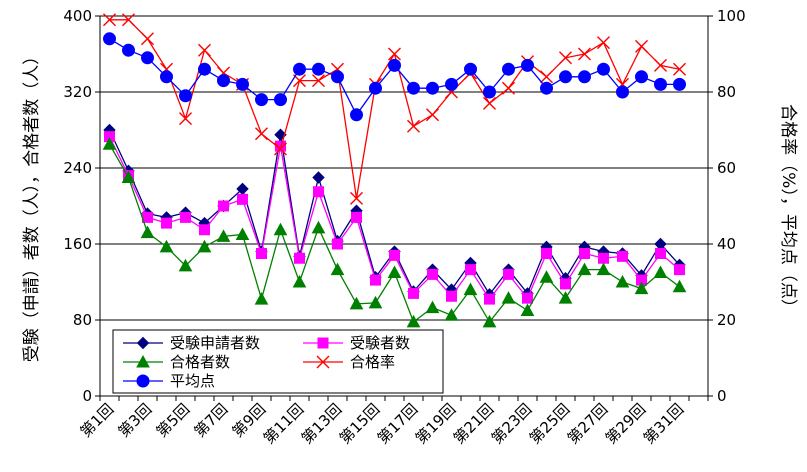  Describe the element at coordinates (473, 423) in the screenshot. I see `x-tick-label: 第21回` at that location.